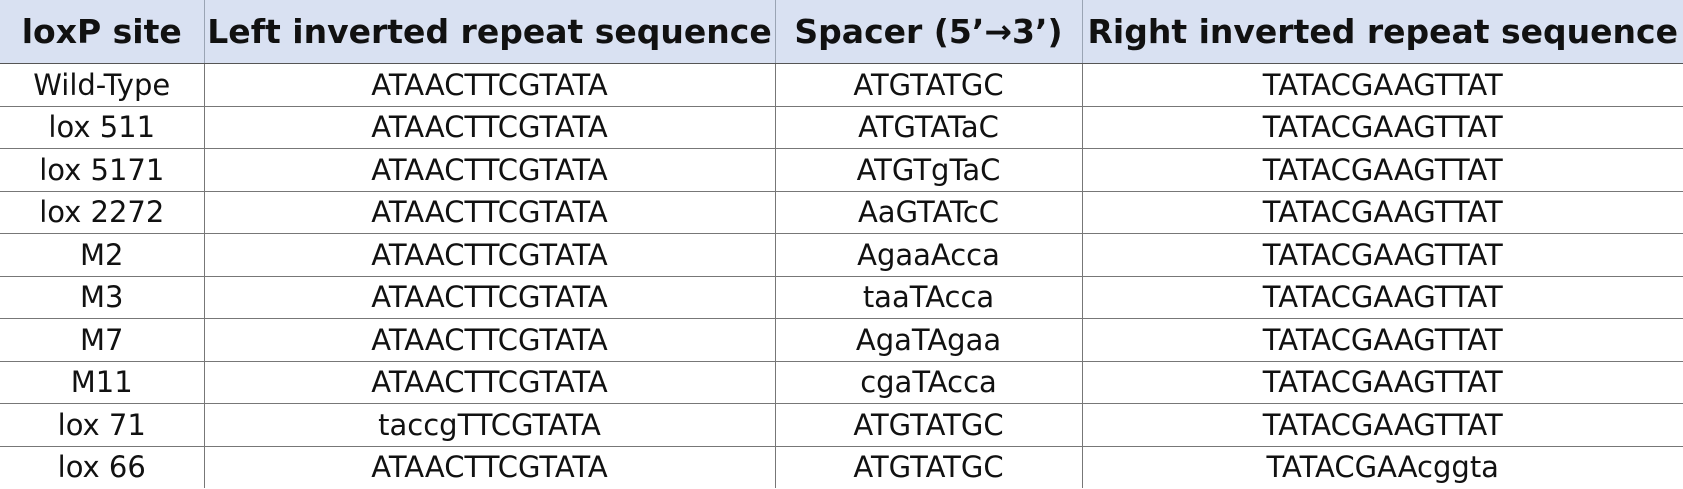 Image resolution: width=1683 pixels, height=489 pixels. I want to click on table-row: M2 ATAACTTCGTATA AgaaAcca TATACGAAGTTAT, so click(841, 254).